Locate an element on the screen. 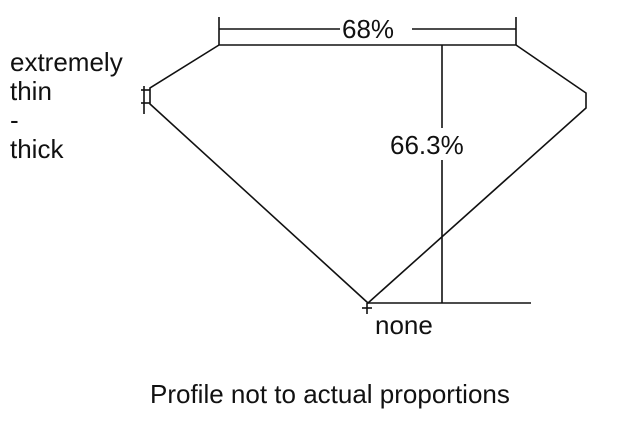 Image resolution: width=640 pixels, height=430 pixels. girdle-label: extremely thin - thick is located at coordinates (66, 106).